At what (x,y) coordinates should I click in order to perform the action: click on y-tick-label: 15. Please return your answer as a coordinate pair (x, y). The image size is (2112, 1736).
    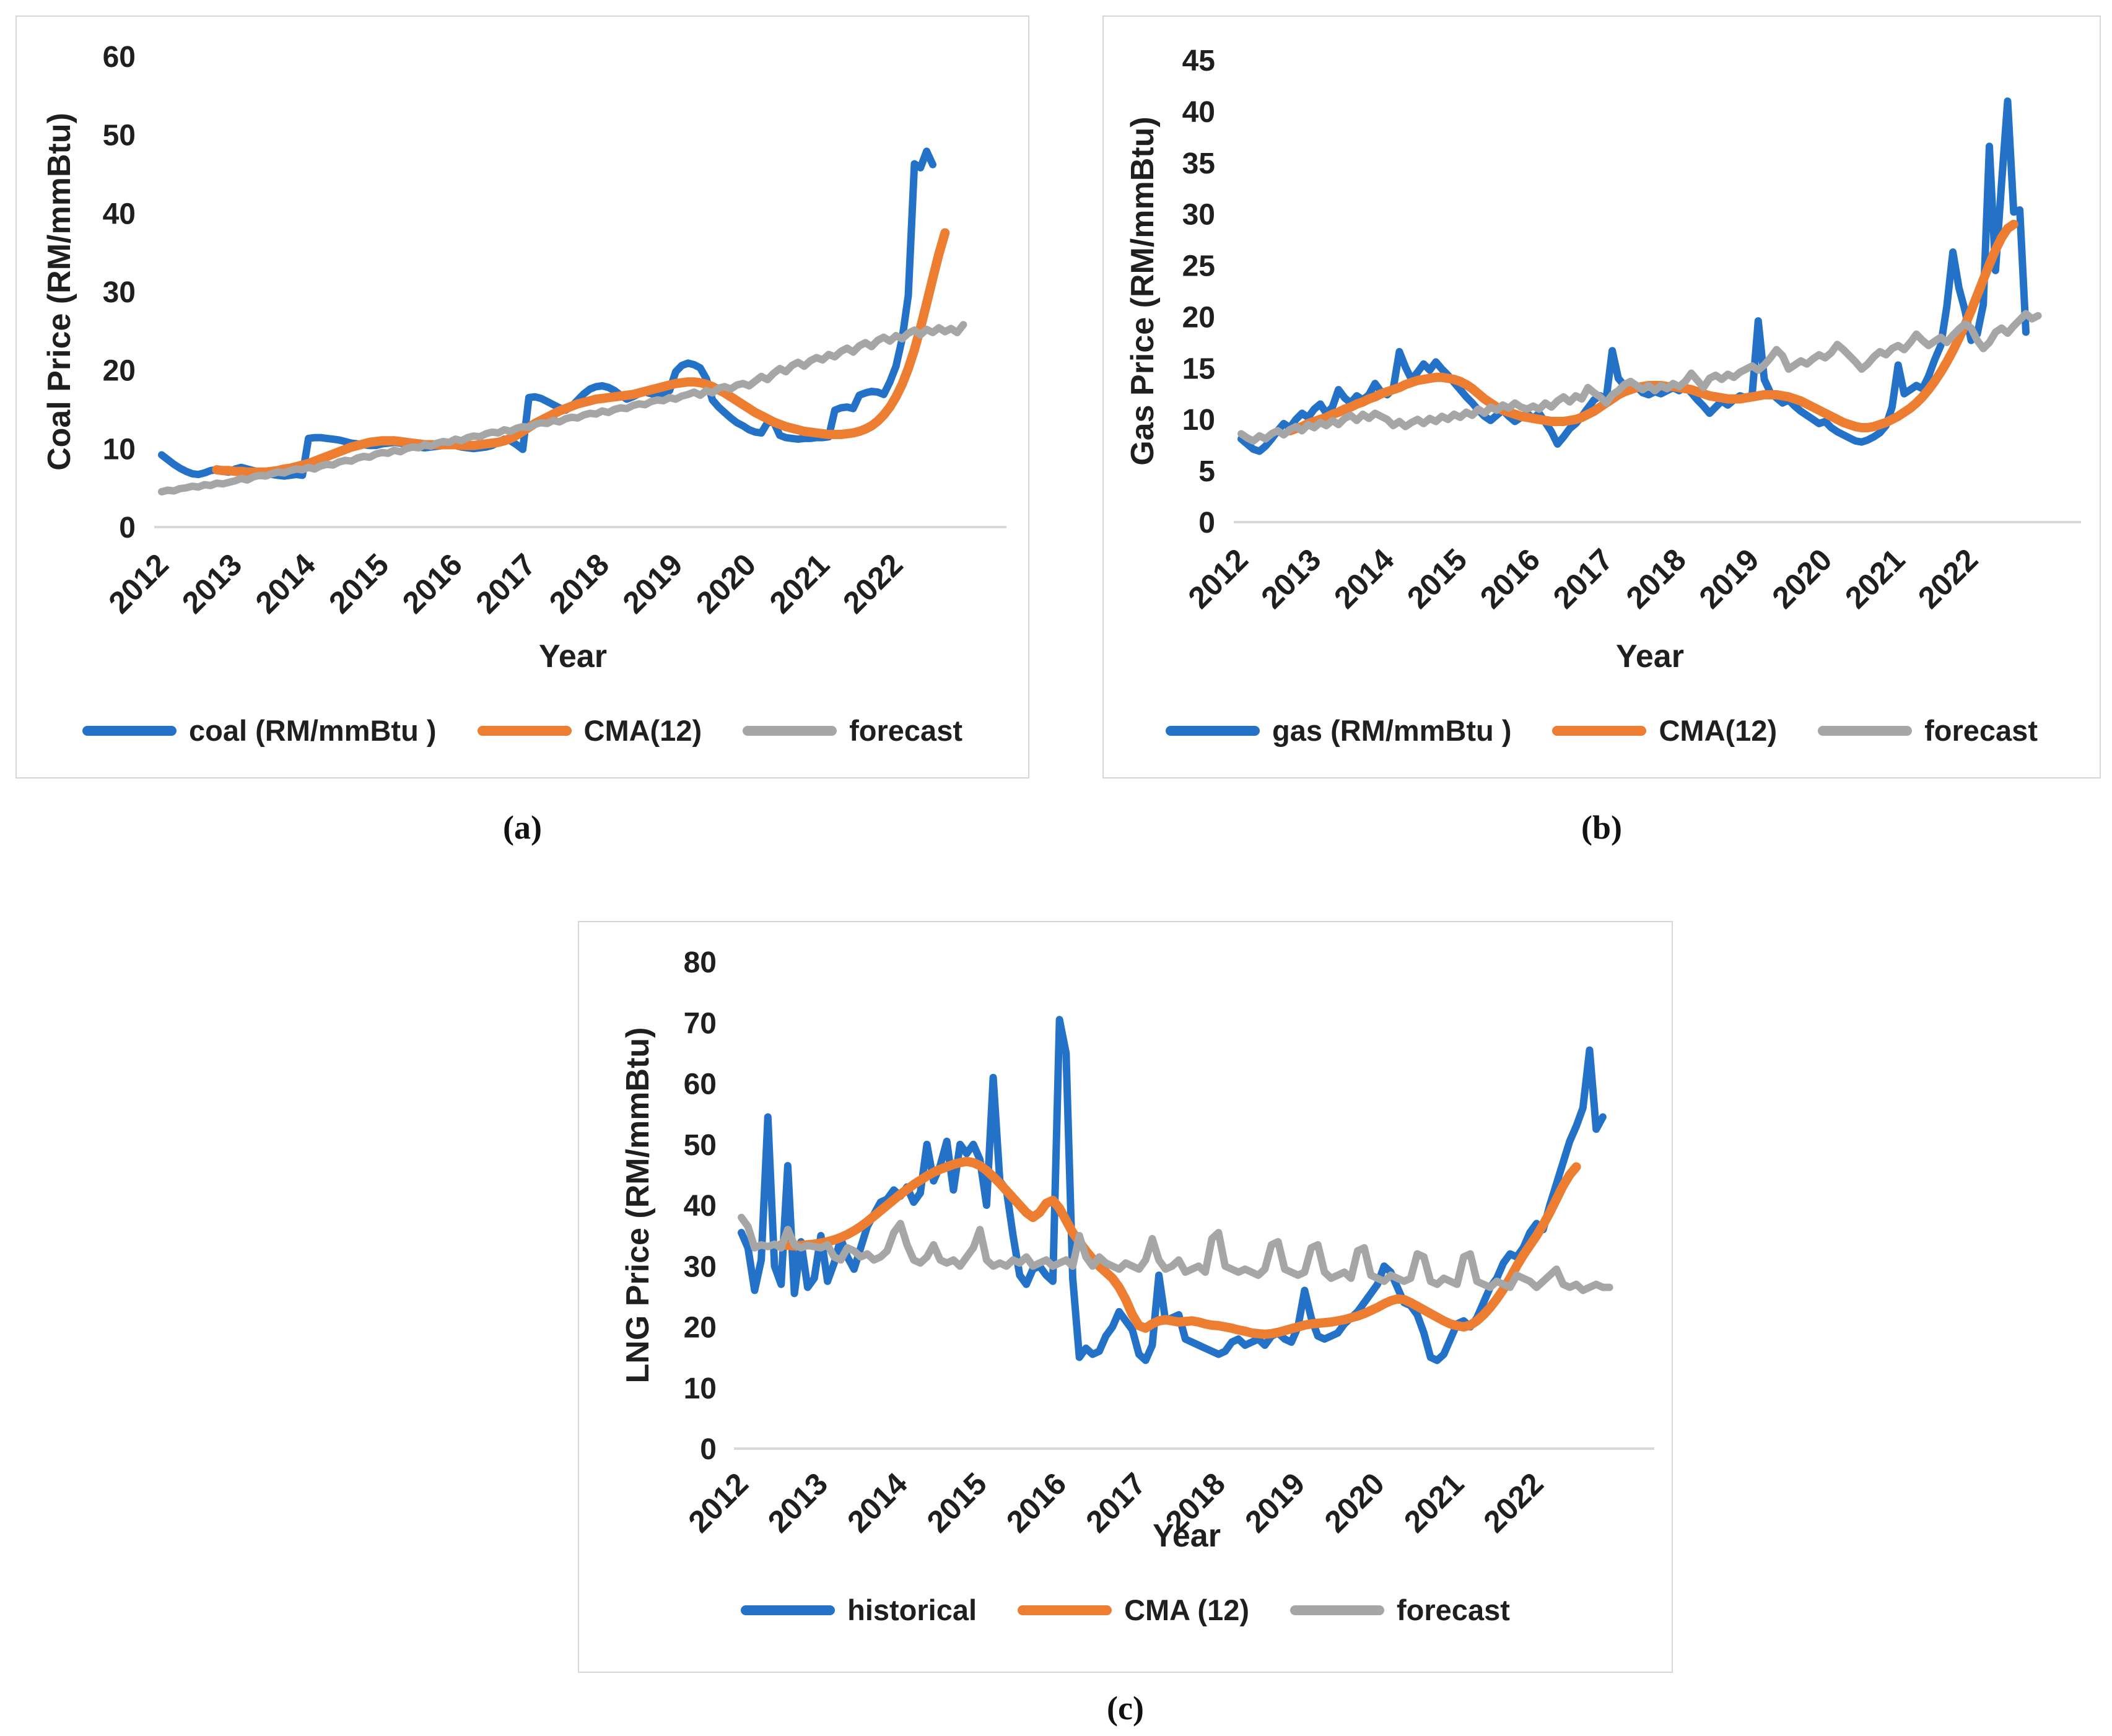
    Looking at the image, I should click on (1198, 368).